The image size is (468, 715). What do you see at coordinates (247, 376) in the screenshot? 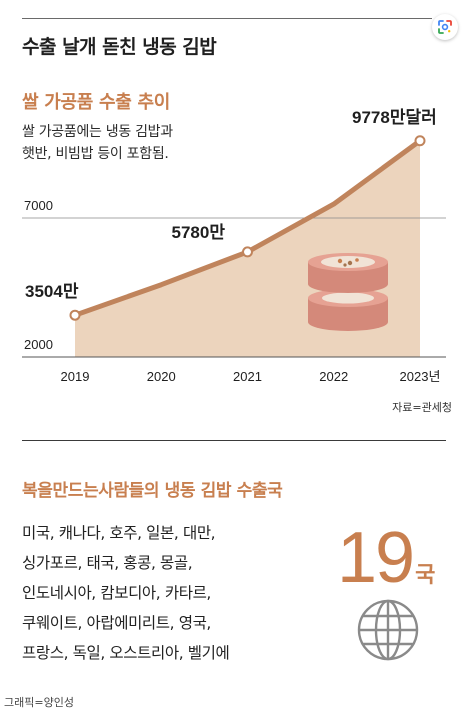
I see `x-tick-label: 2021` at bounding box center [247, 376].